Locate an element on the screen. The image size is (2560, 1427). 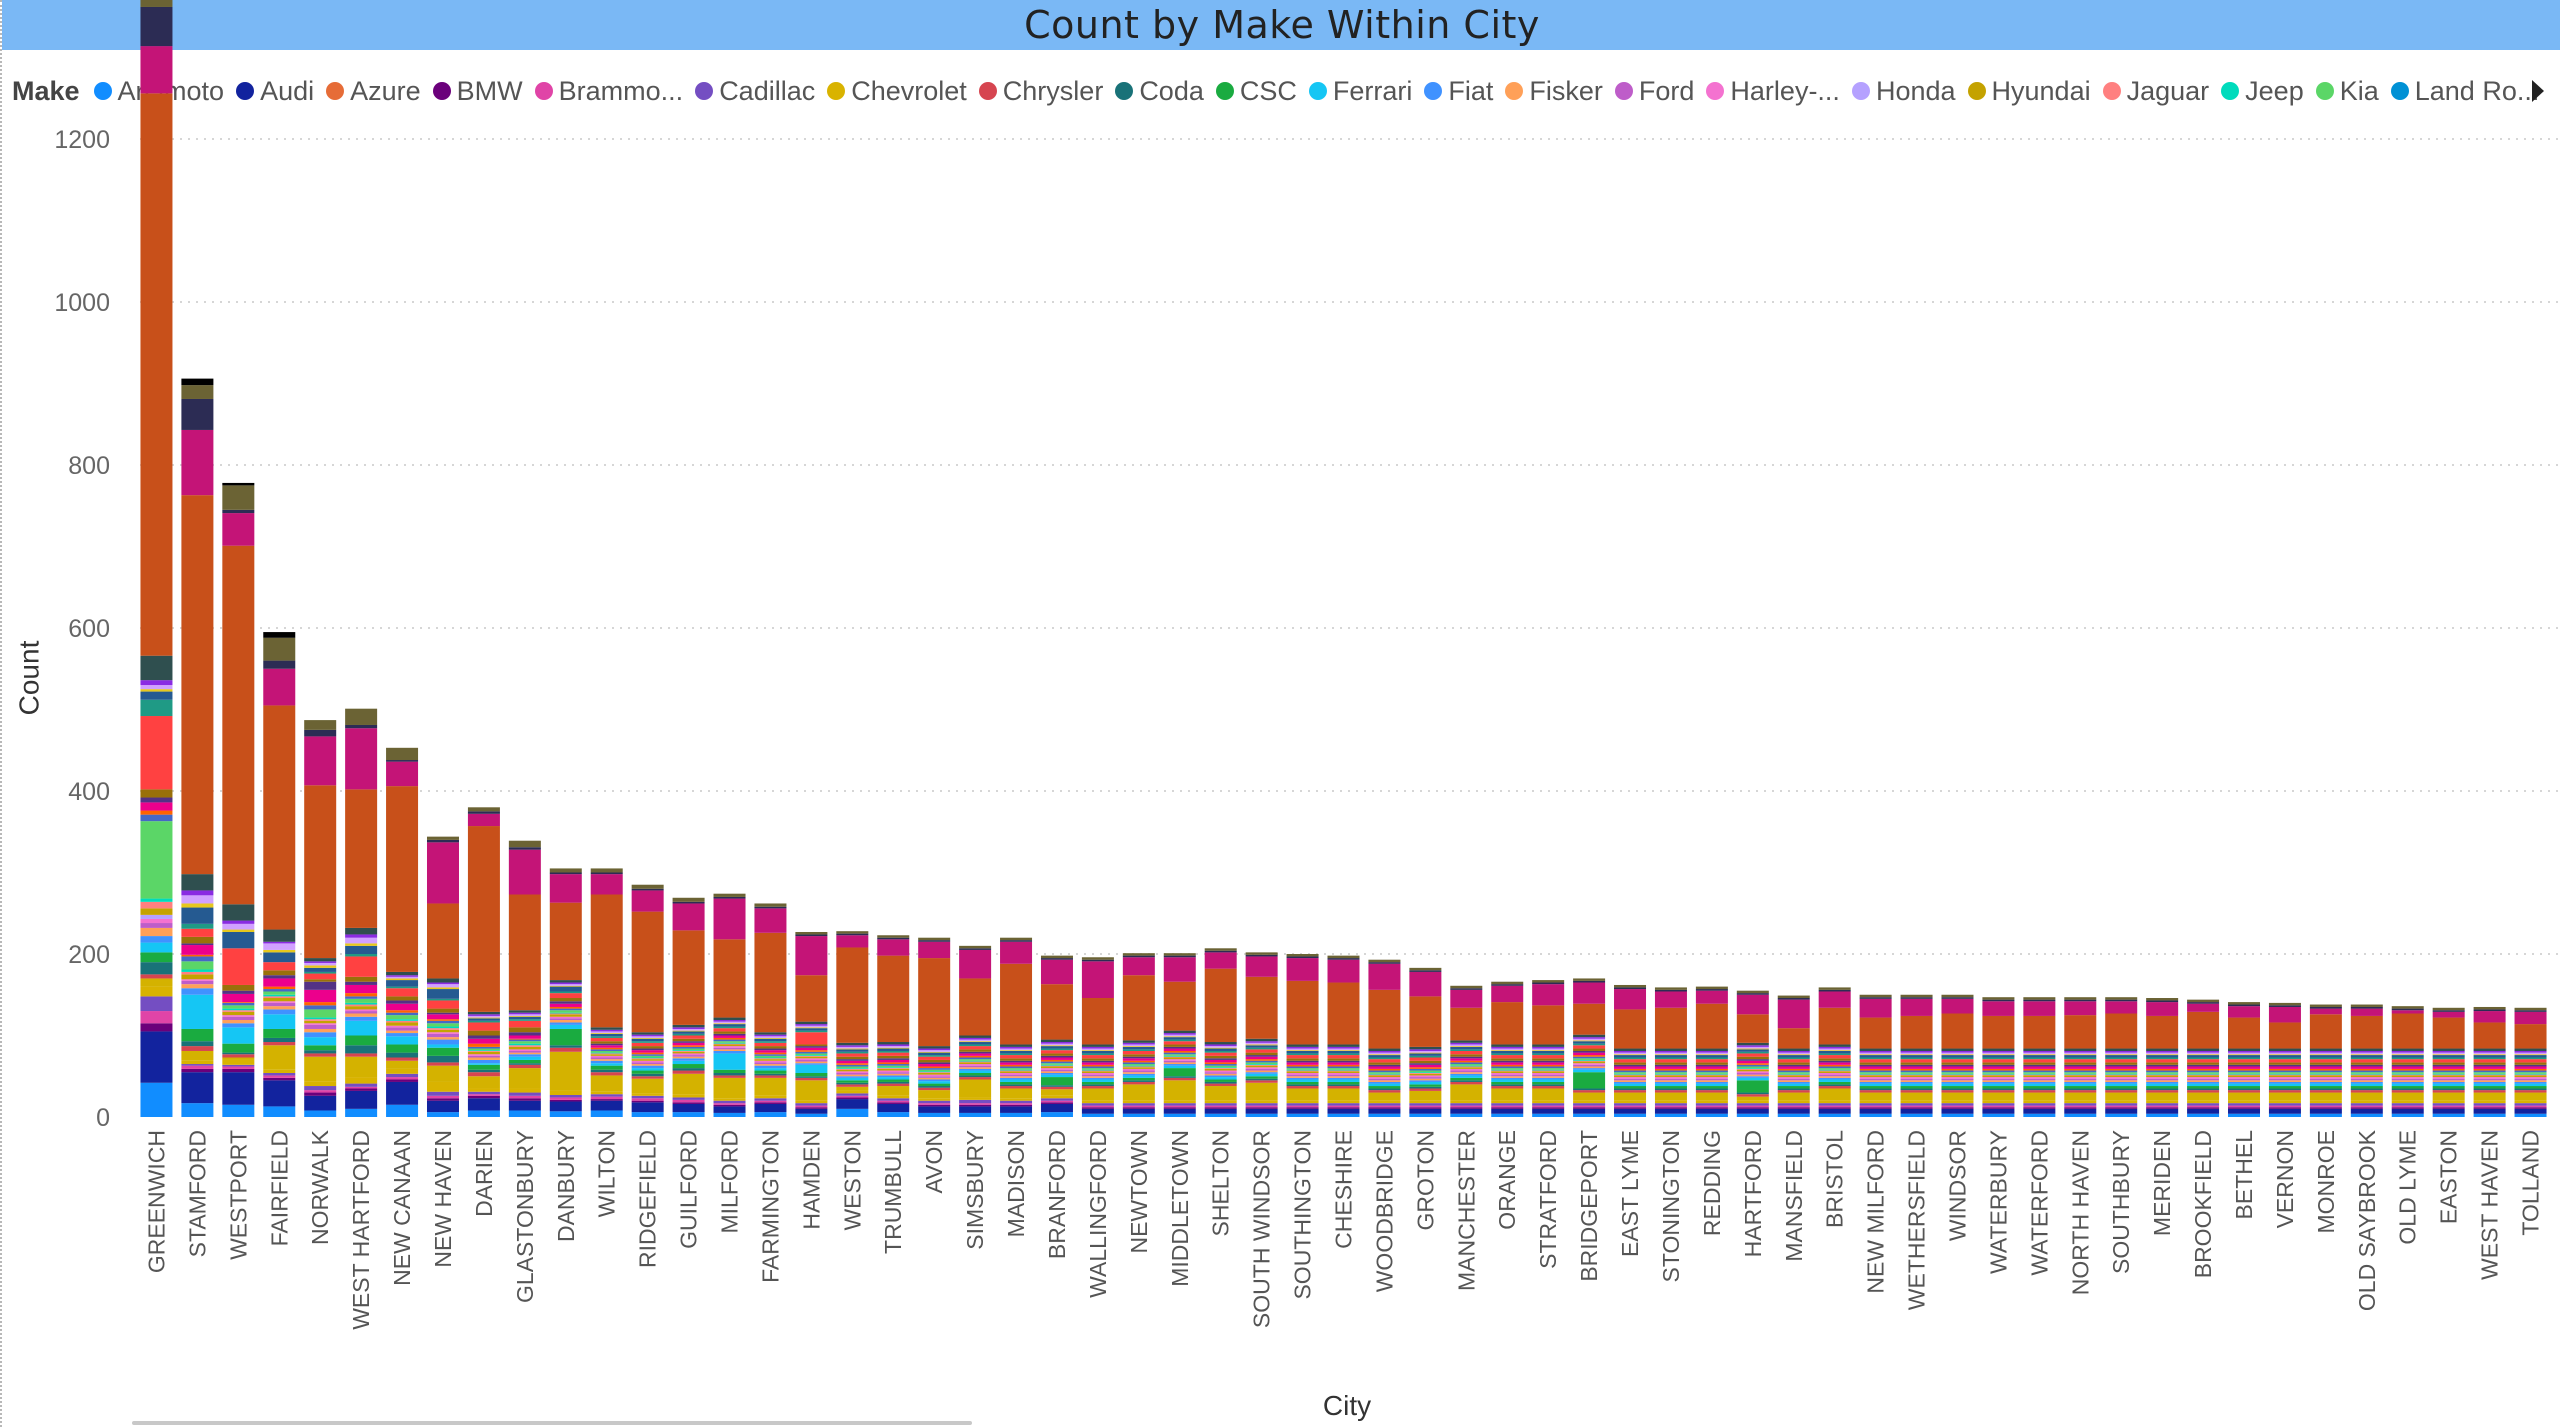
legend-item: Ferrari is located at coordinates (1360, 91).